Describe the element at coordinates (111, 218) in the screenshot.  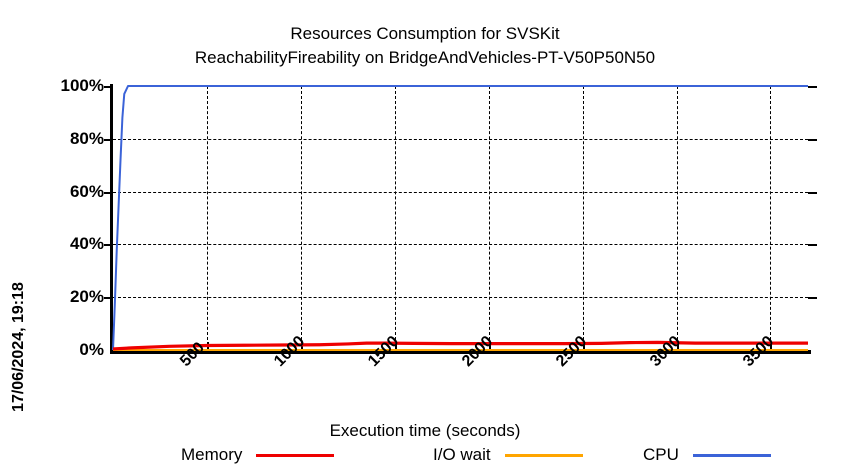
I see `y-axis-line` at that location.